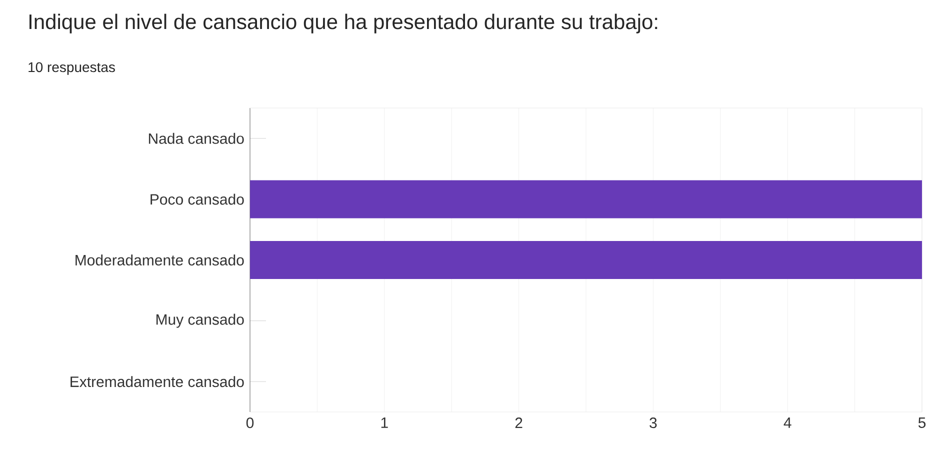 The height and width of the screenshot is (450, 938). What do you see at coordinates (788, 423) in the screenshot?
I see `x-tick-label: 4` at bounding box center [788, 423].